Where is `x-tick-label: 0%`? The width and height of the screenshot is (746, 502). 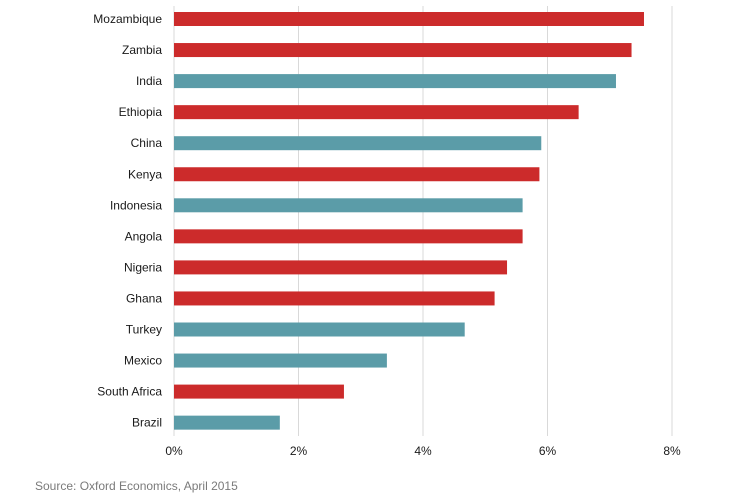 x-tick-label: 0% is located at coordinates (174, 451).